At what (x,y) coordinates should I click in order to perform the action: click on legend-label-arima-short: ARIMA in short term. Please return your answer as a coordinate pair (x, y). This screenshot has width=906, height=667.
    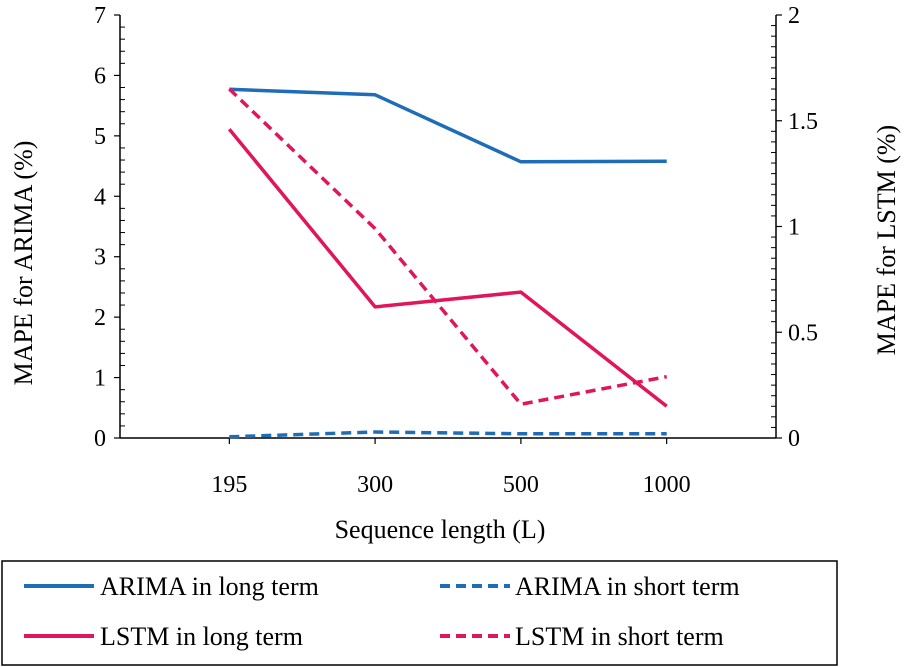
    Looking at the image, I should click on (627, 586).